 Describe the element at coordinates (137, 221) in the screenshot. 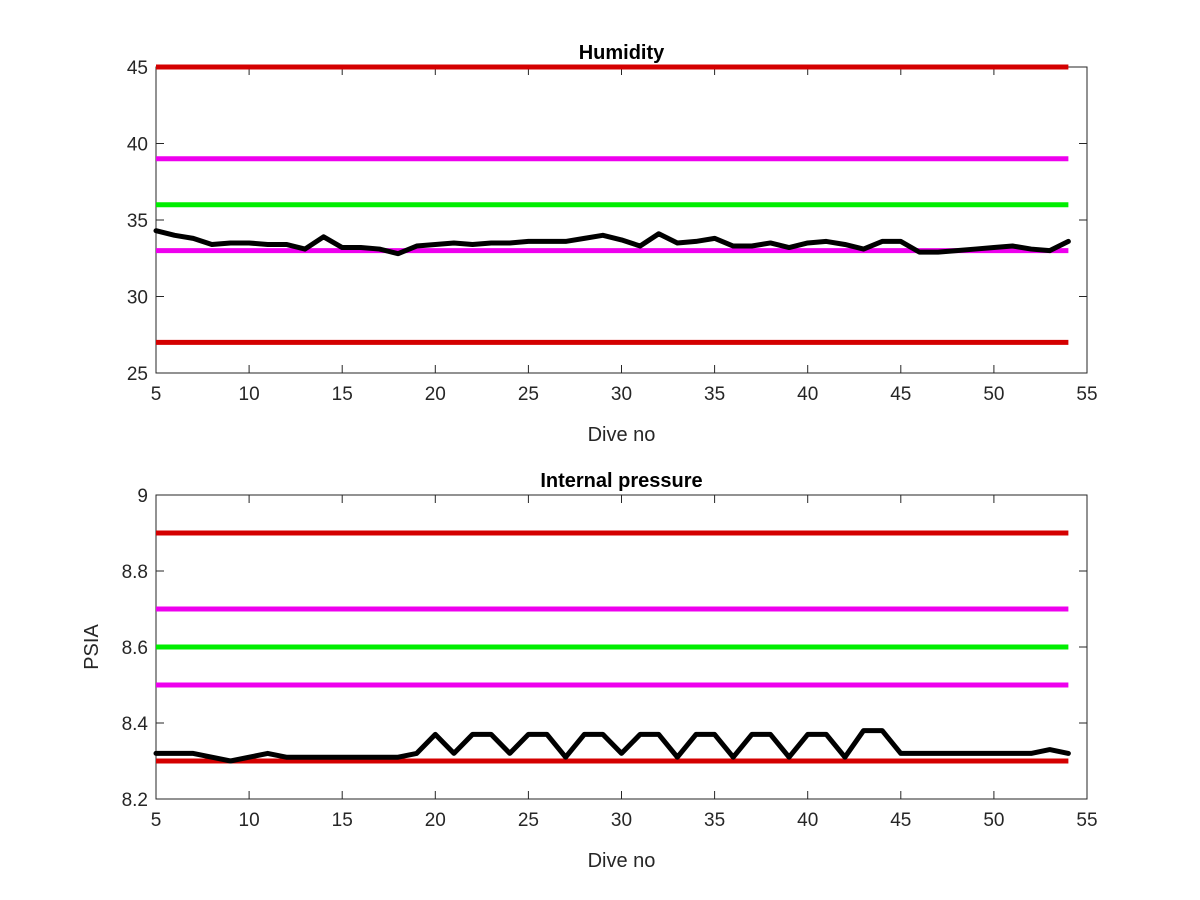

I see `y-tick-label: 35` at that location.